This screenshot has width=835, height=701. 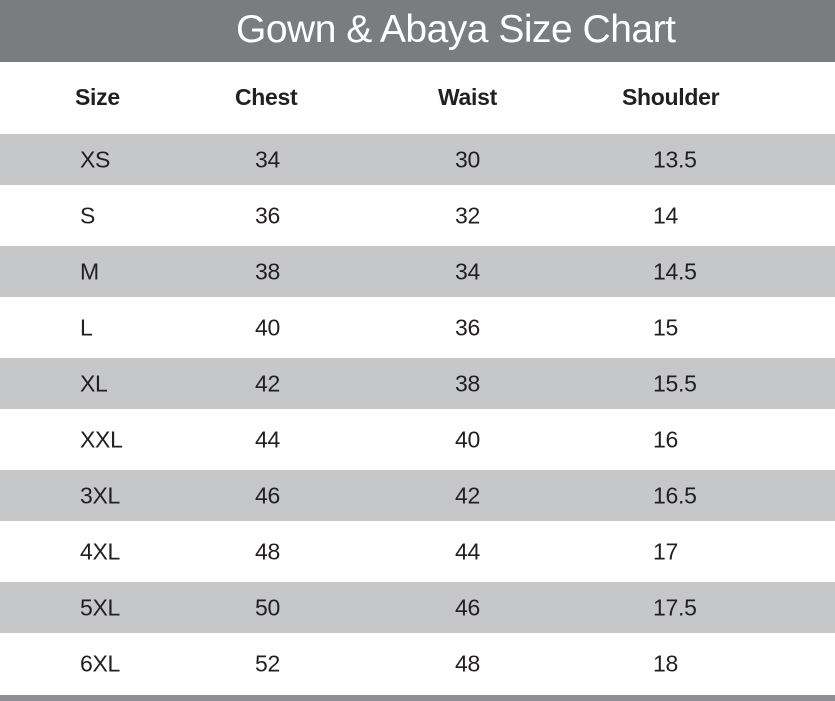 I want to click on table-header: Size Chest Waist Shoulder, so click(x=417, y=98).